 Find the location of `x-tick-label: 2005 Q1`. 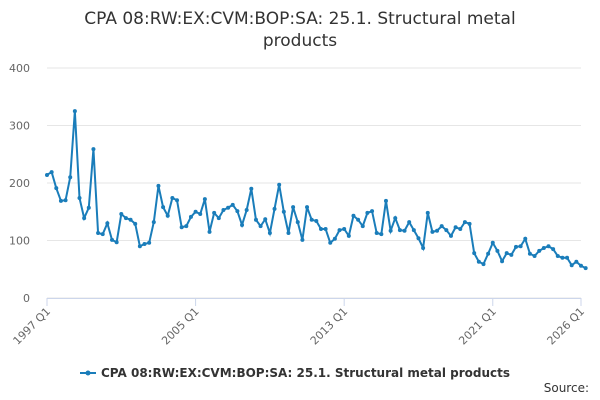

x-tick-label: 2005 Q1 is located at coordinates (180, 326).